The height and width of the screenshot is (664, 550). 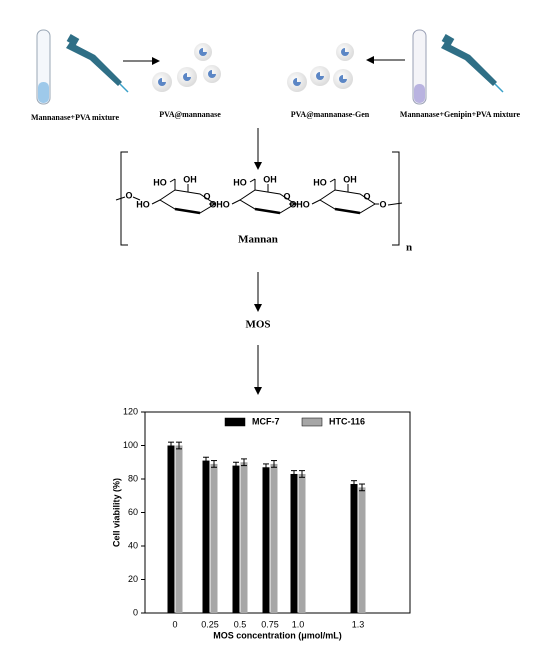 I want to click on label: n, so click(x=409, y=248).